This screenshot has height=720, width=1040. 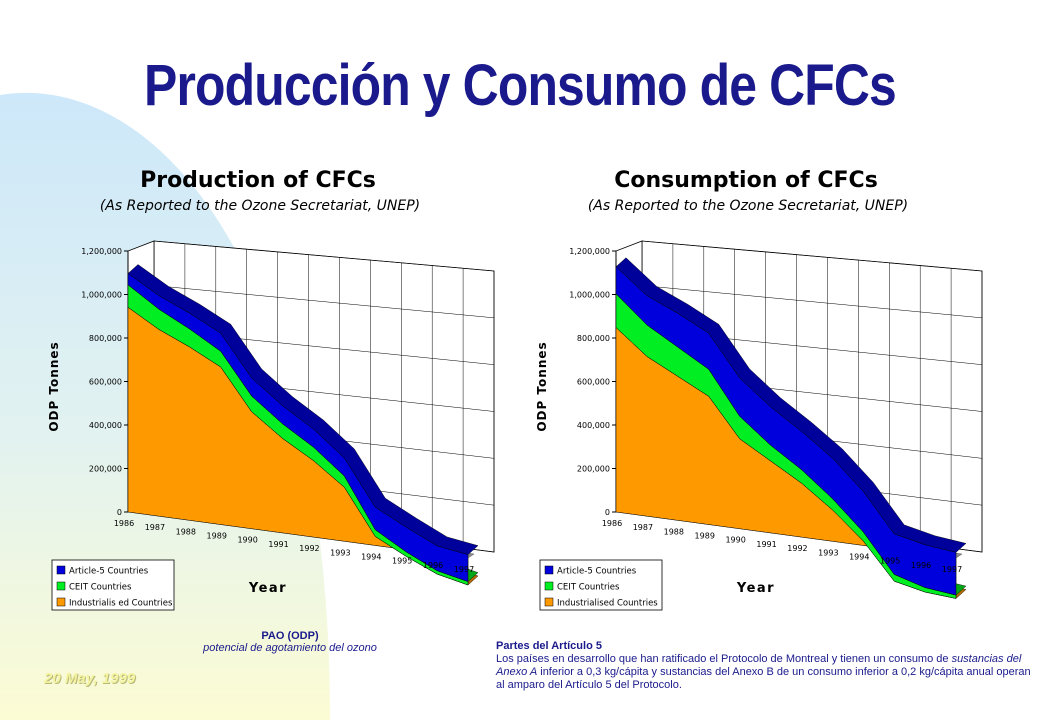 I want to click on consumption-legend-label: Article-5 Countries, so click(x=597, y=572).